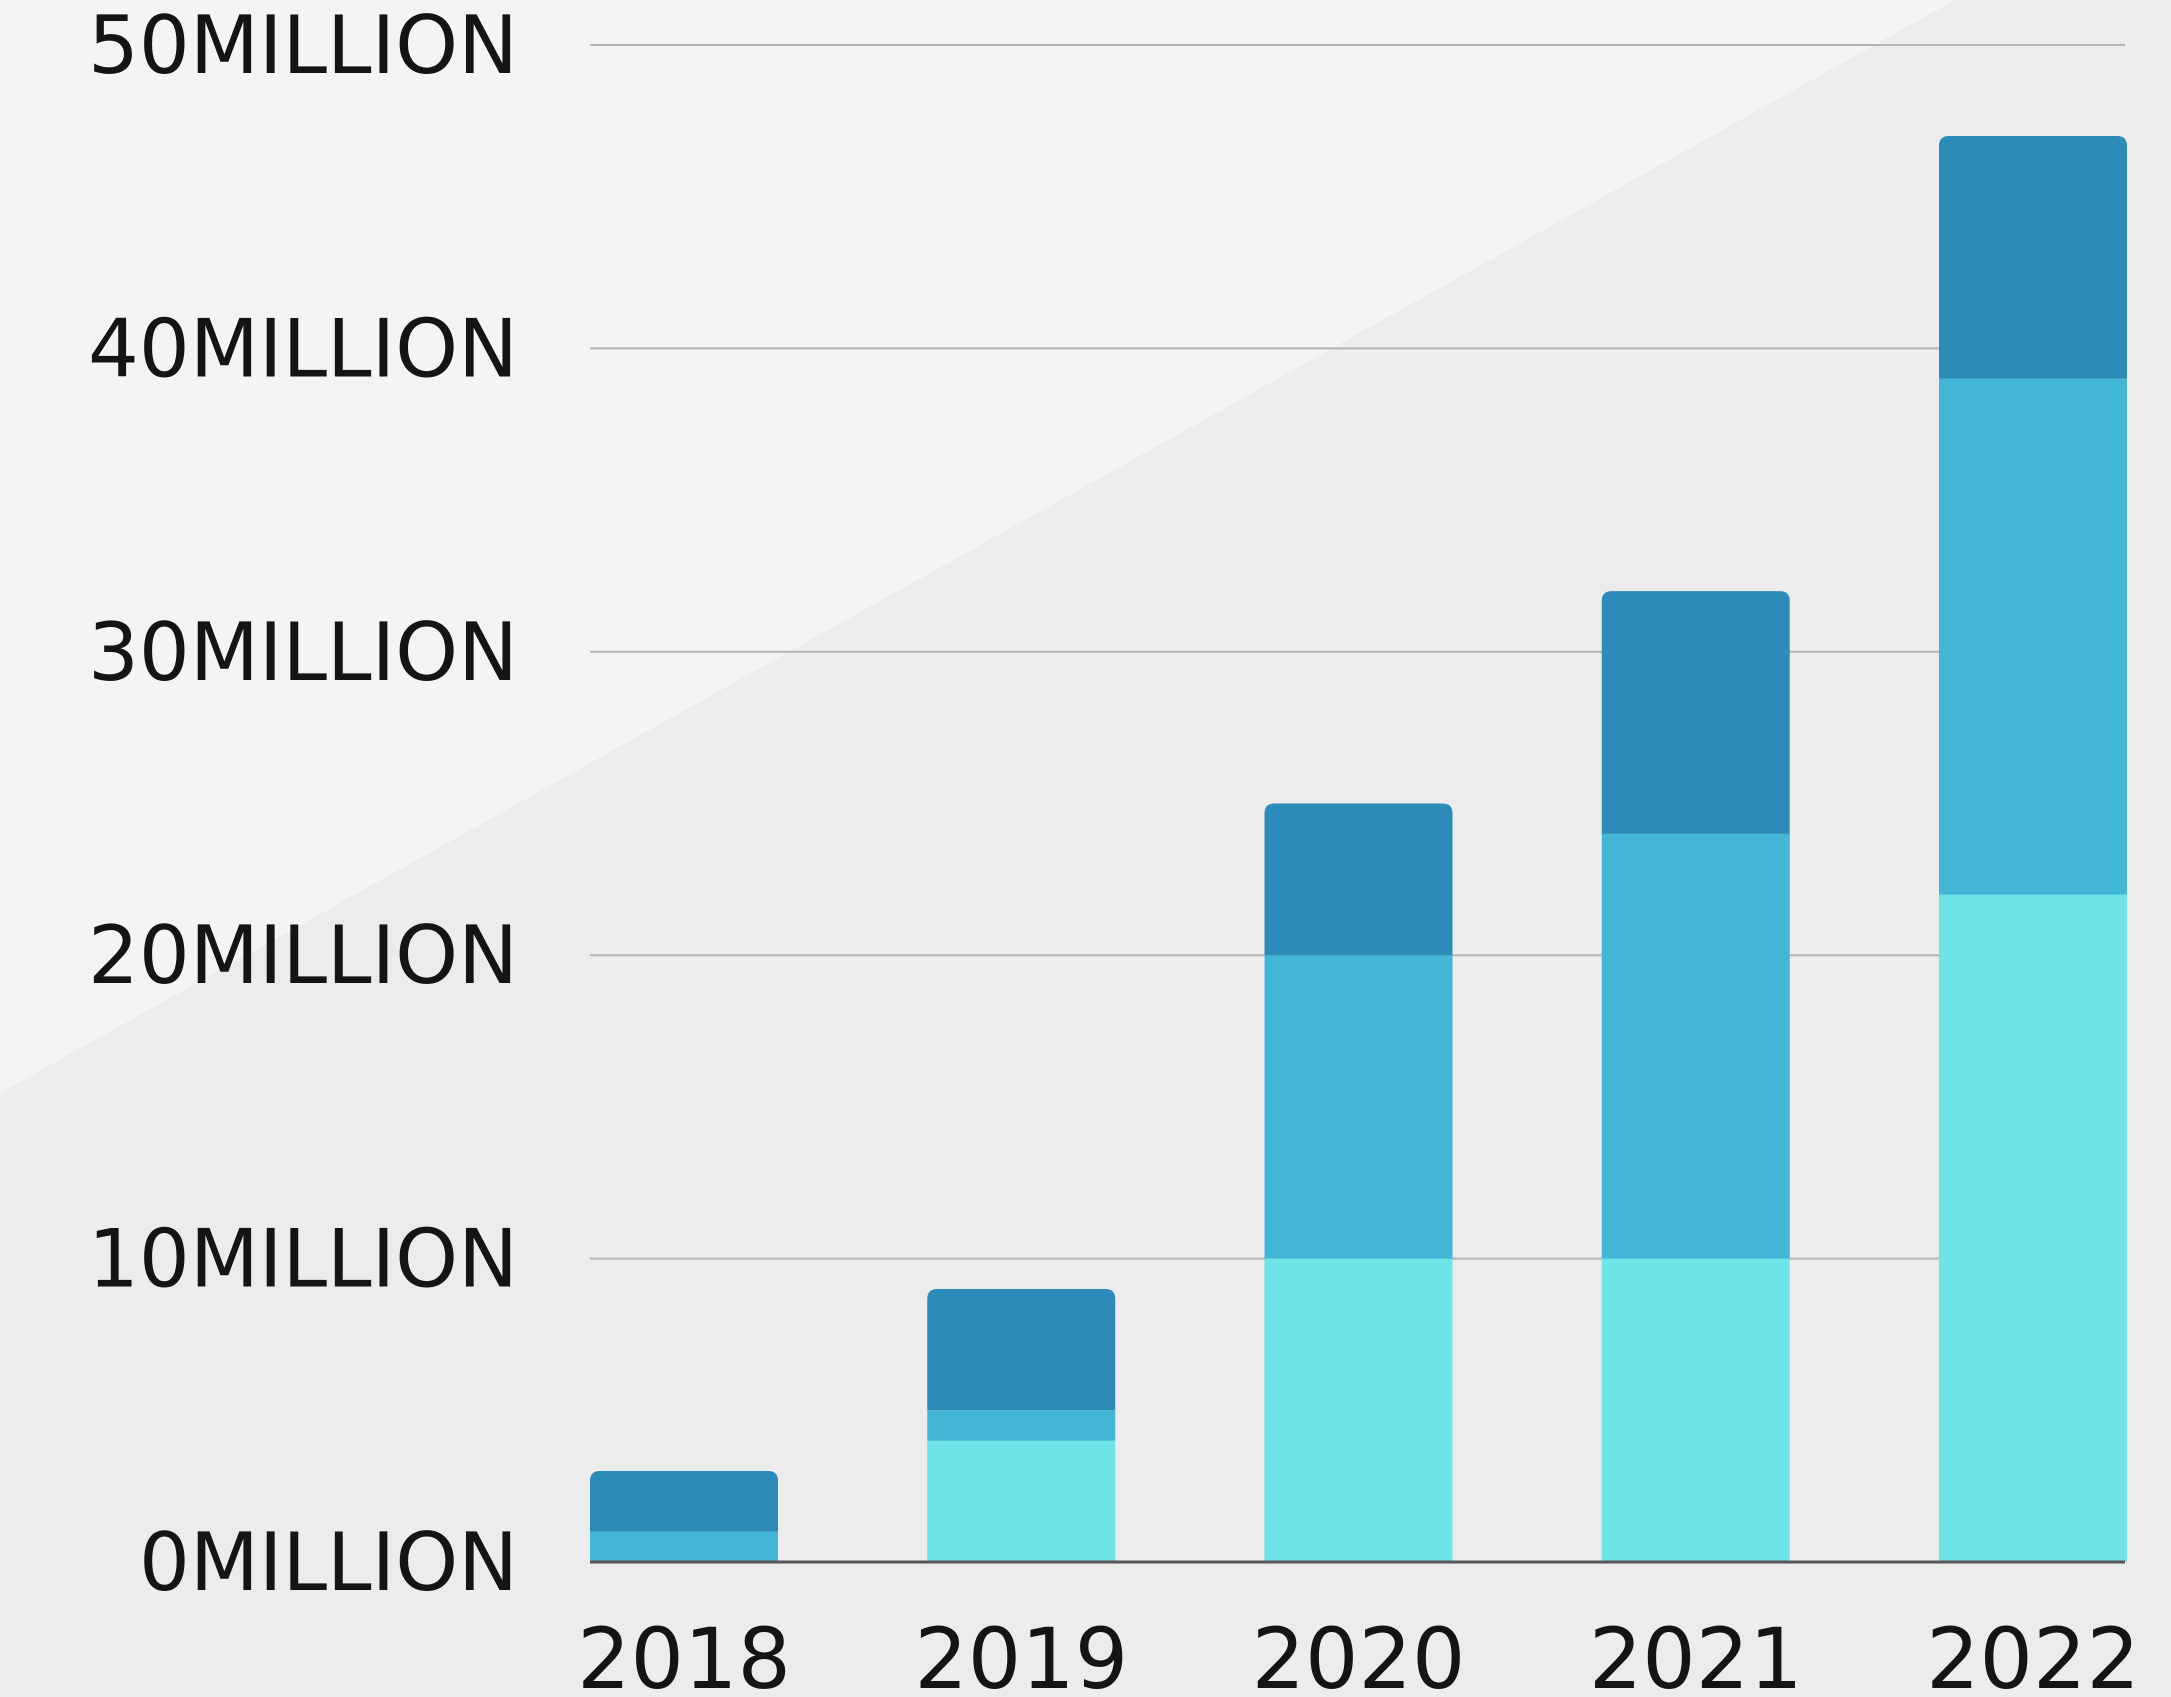 This screenshot has height=1697, width=2171. I want to click on y-tick-label: 0MILLION, so click(328, 1562).